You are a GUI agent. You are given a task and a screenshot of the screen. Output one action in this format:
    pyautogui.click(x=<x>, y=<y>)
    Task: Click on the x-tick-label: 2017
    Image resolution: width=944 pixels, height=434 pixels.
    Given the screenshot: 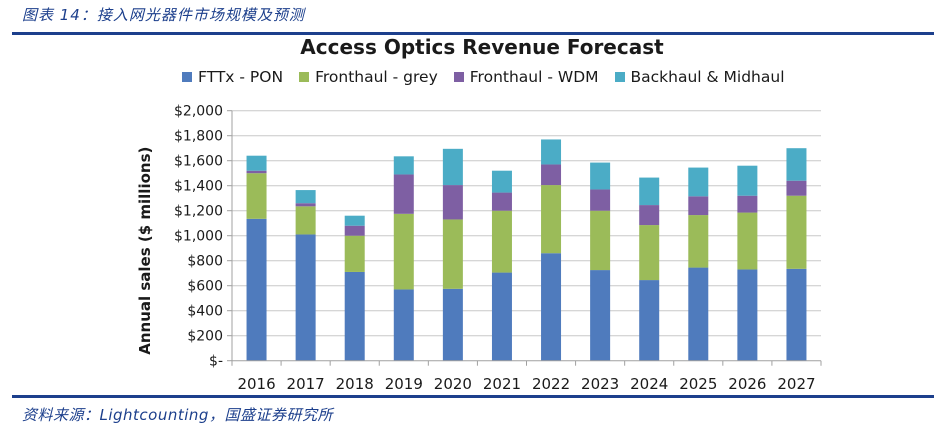 What is the action you would take?
    pyautogui.click(x=306, y=384)
    